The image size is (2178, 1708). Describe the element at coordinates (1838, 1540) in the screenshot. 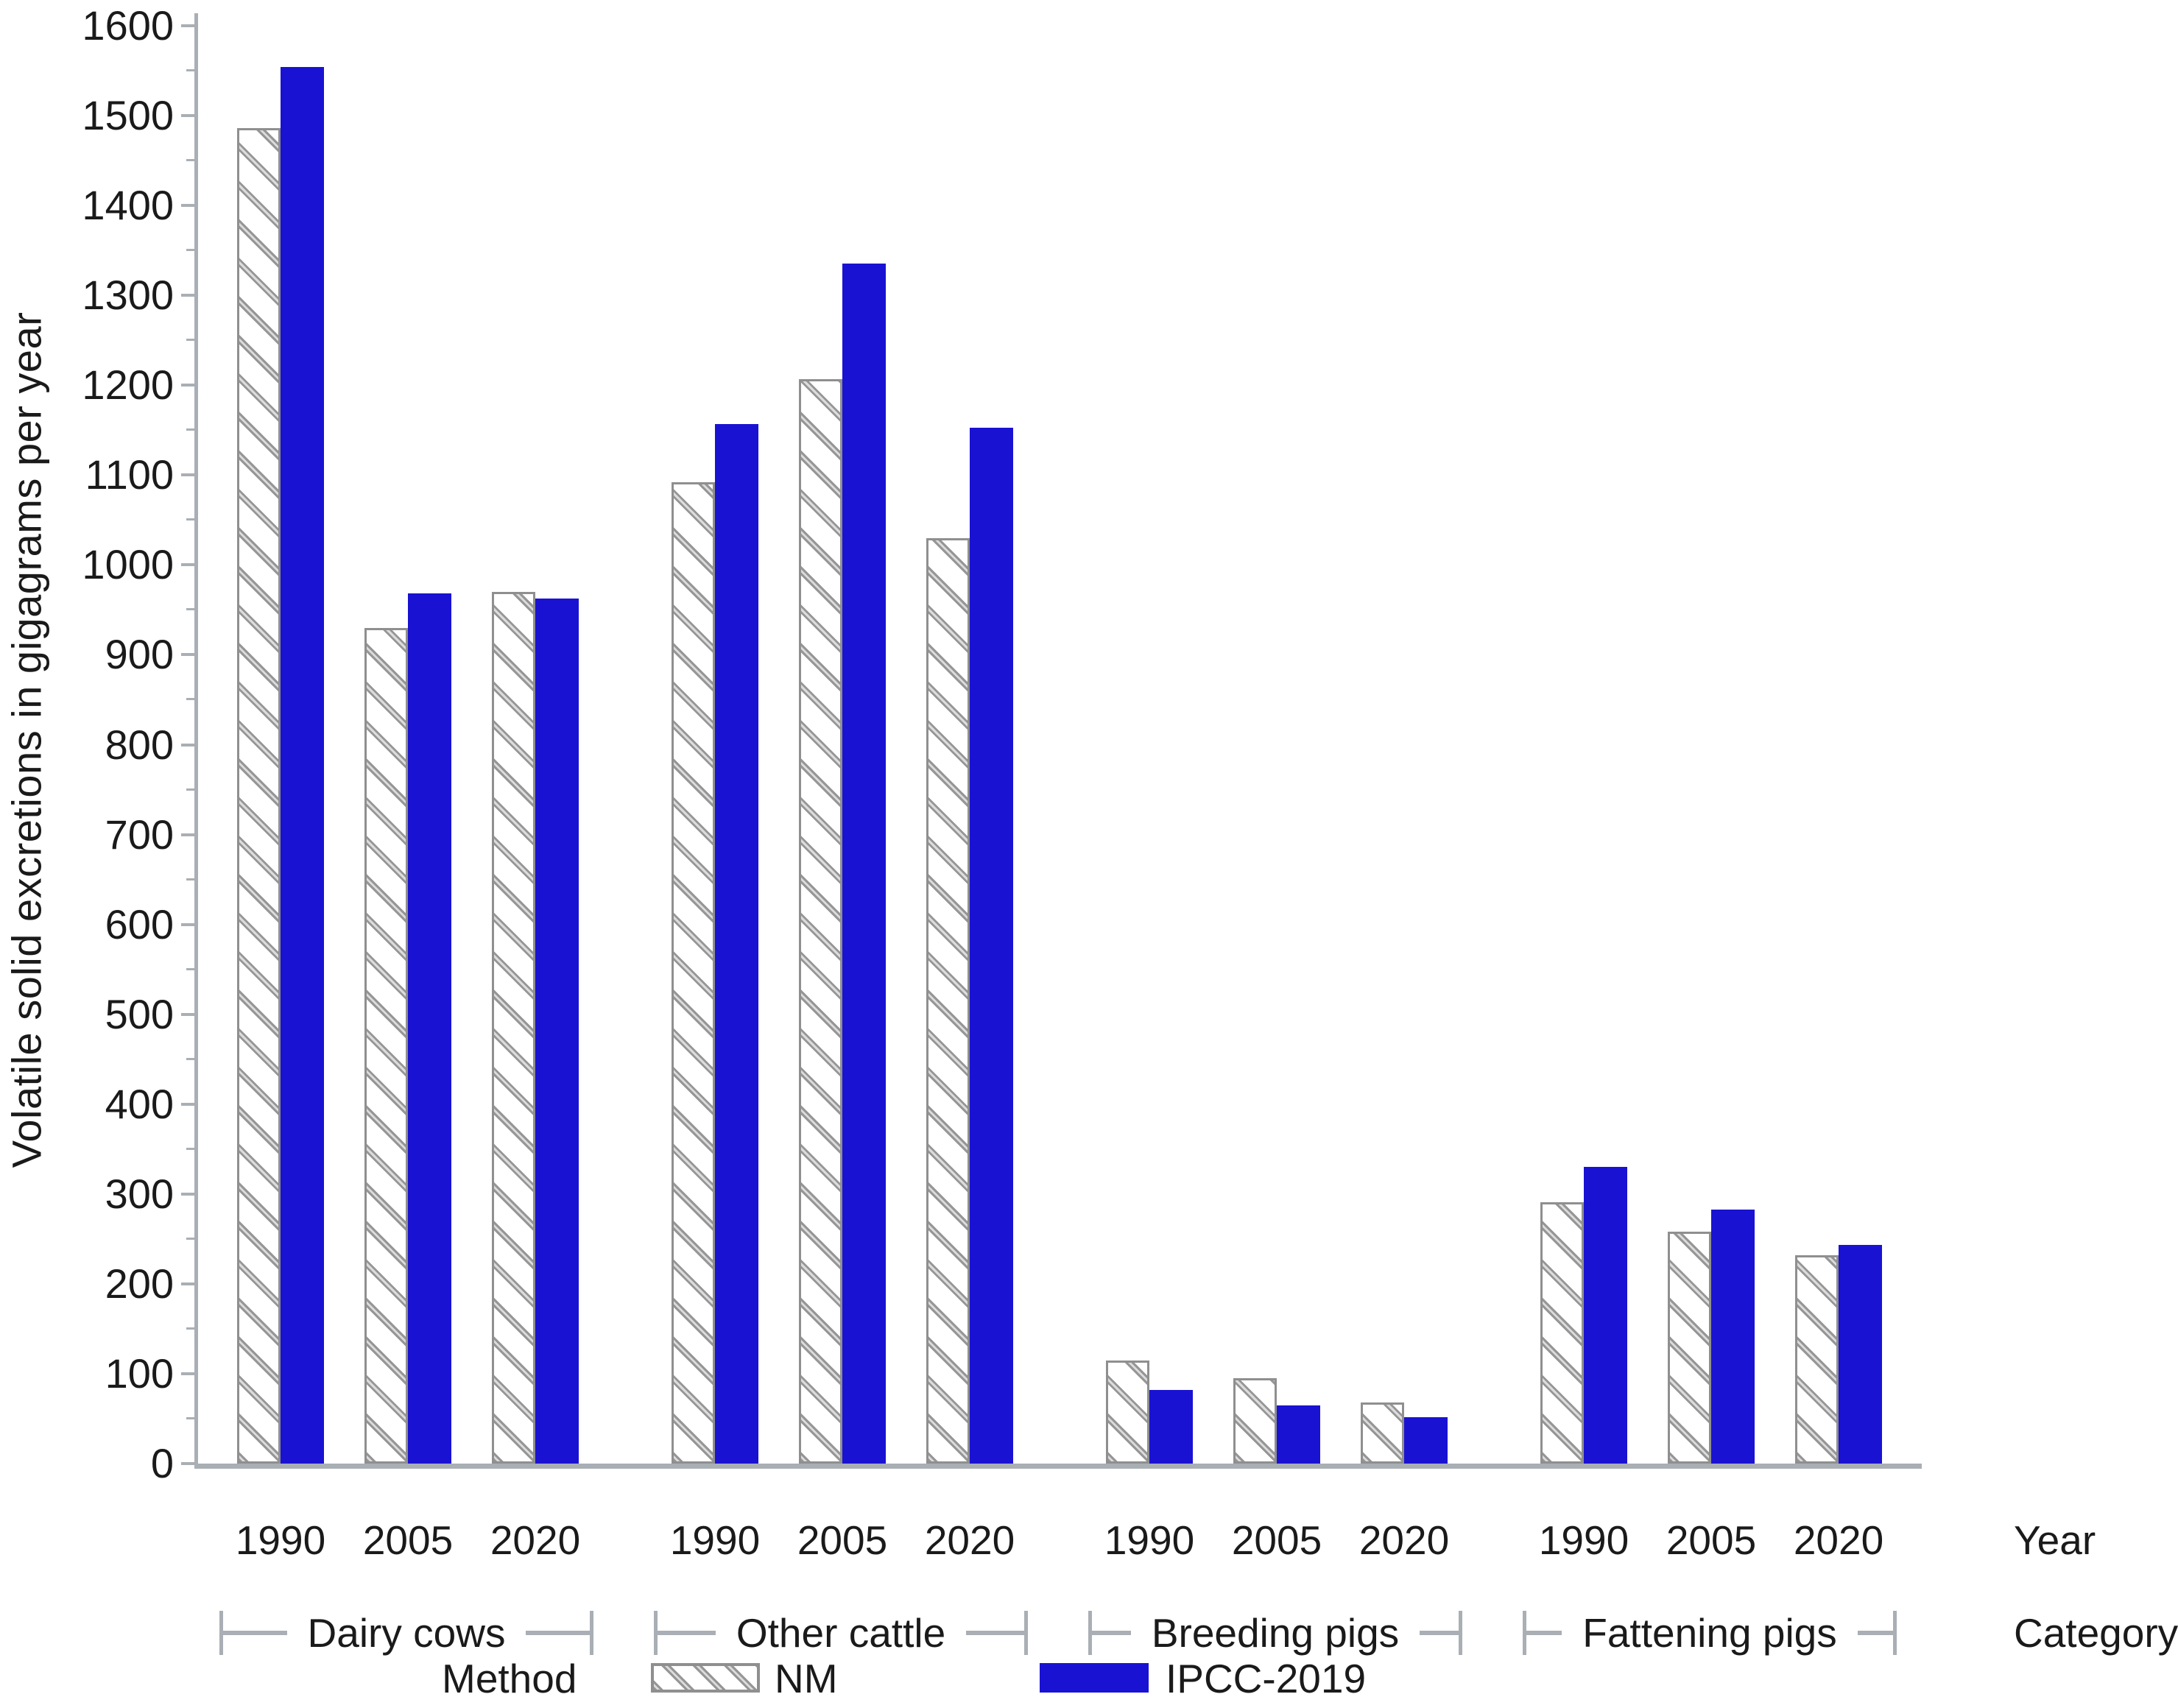

I see `x-tick-label-fattening-pigs-2020: 2020` at that location.